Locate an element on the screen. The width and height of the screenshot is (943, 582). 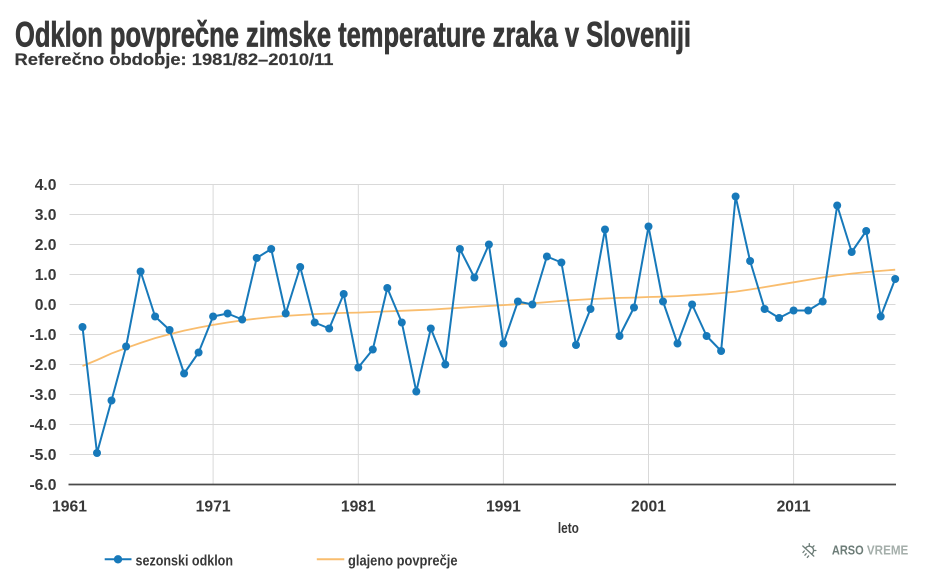
svg-text: 1961 is located at coordinates (69, 507).